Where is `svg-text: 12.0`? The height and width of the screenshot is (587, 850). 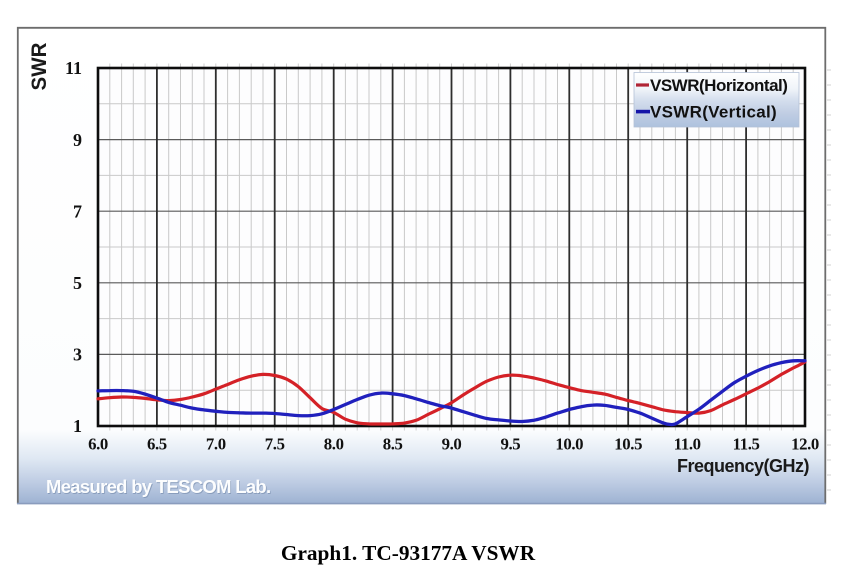
svg-text: 12.0 is located at coordinates (805, 443).